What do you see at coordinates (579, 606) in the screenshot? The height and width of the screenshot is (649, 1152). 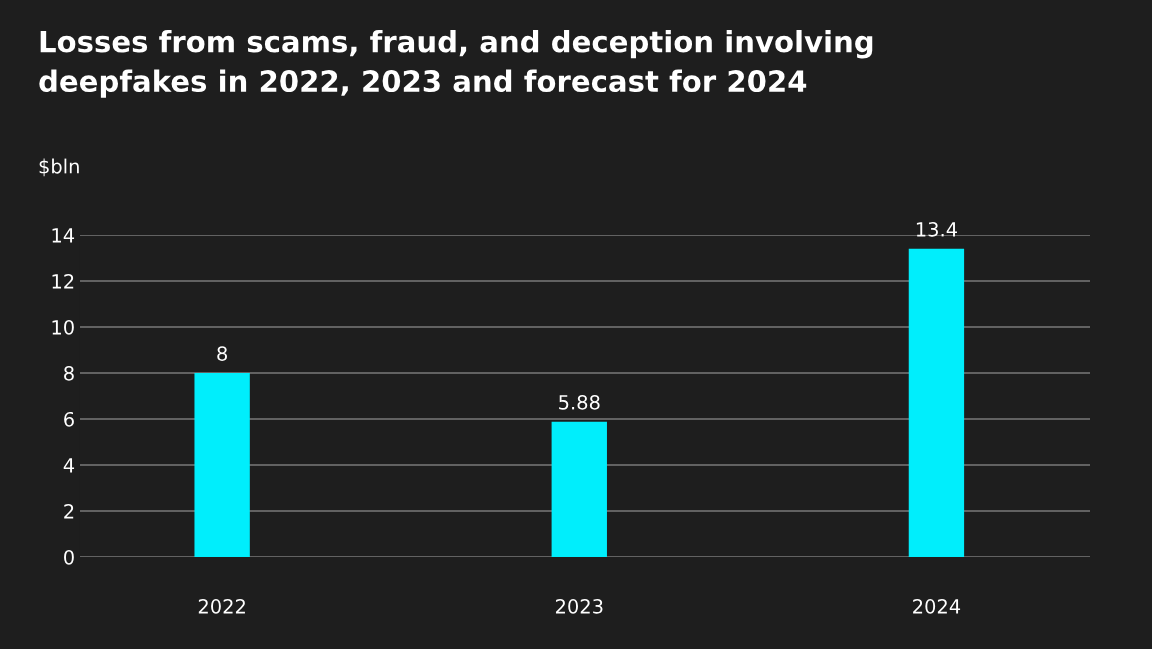 I see `x-tick-label: 2023` at bounding box center [579, 606].